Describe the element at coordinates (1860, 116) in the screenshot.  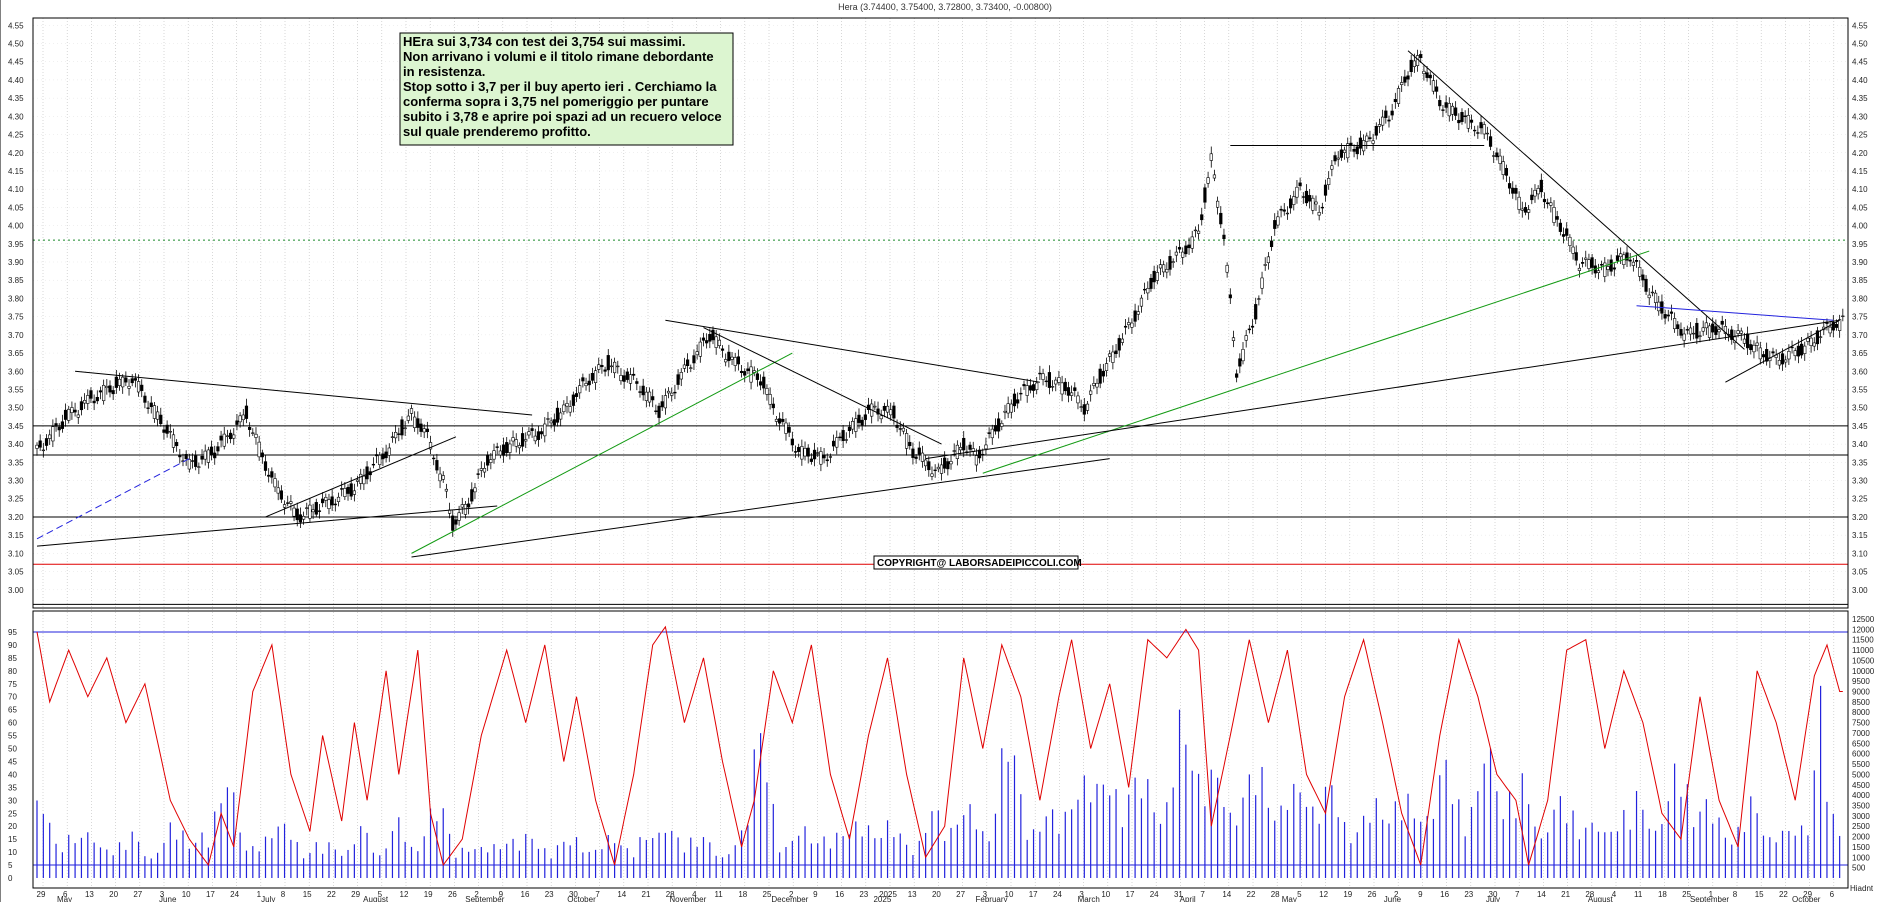
I see `price-tick-label-right: 4.30` at that location.